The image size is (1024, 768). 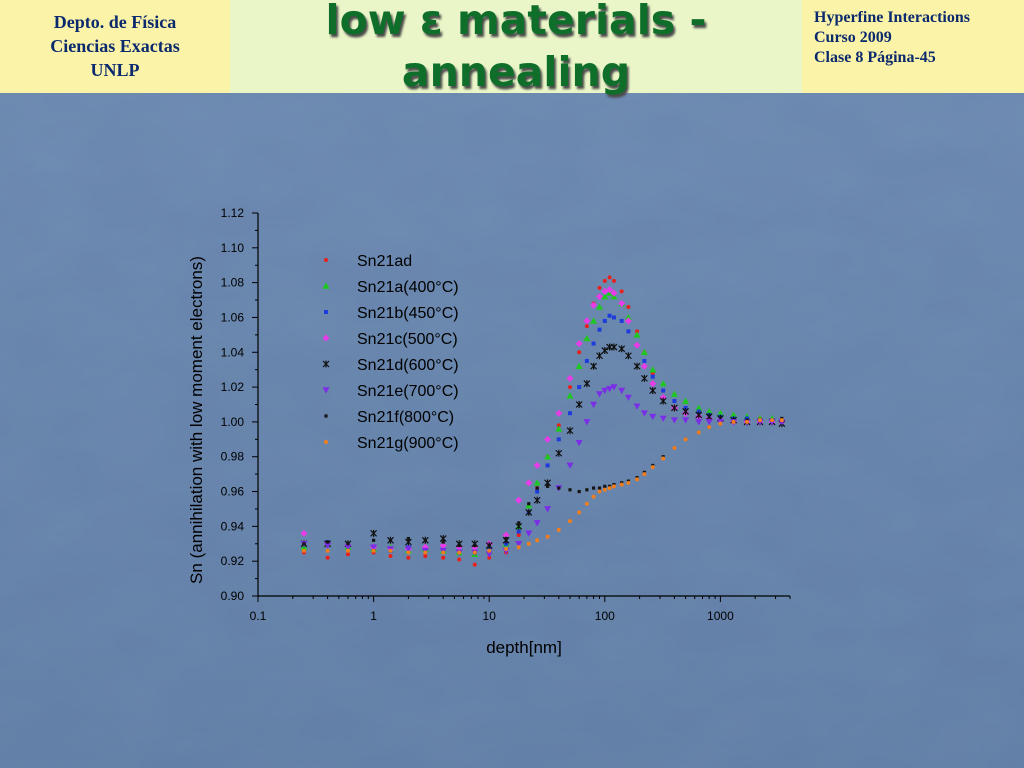 I want to click on x-axis-label: depth[nm], so click(x=524, y=647).